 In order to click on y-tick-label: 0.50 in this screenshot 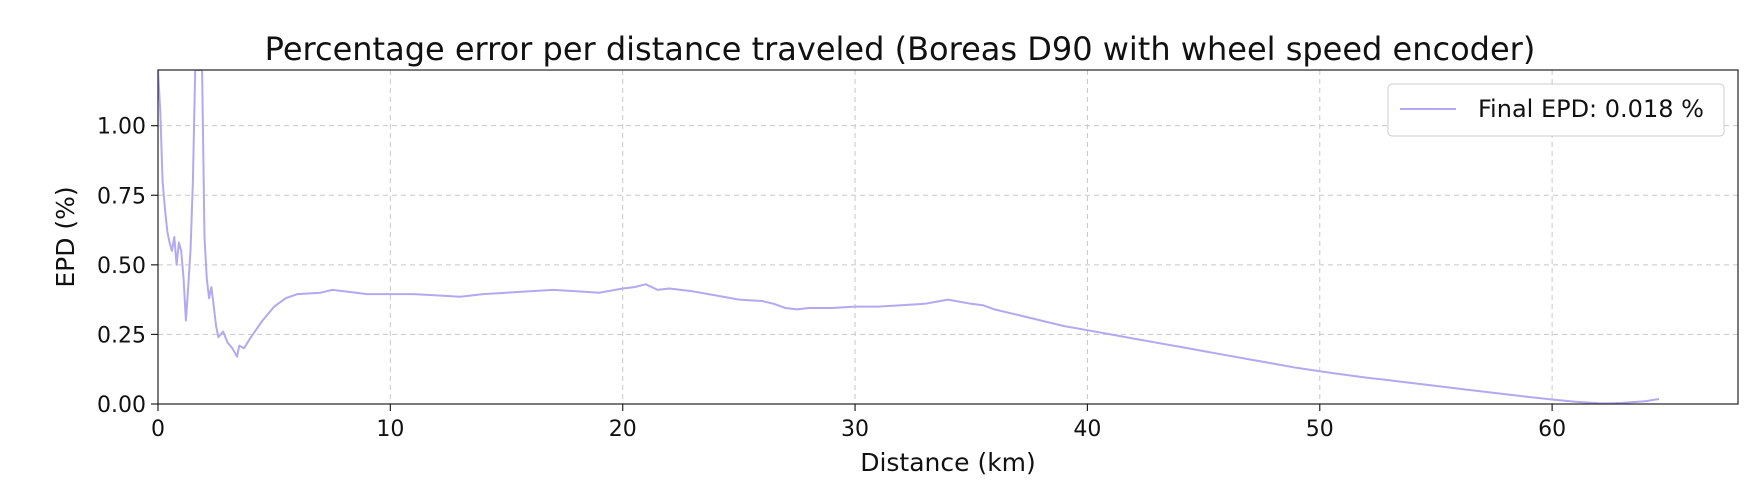, I will do `click(121, 266)`.